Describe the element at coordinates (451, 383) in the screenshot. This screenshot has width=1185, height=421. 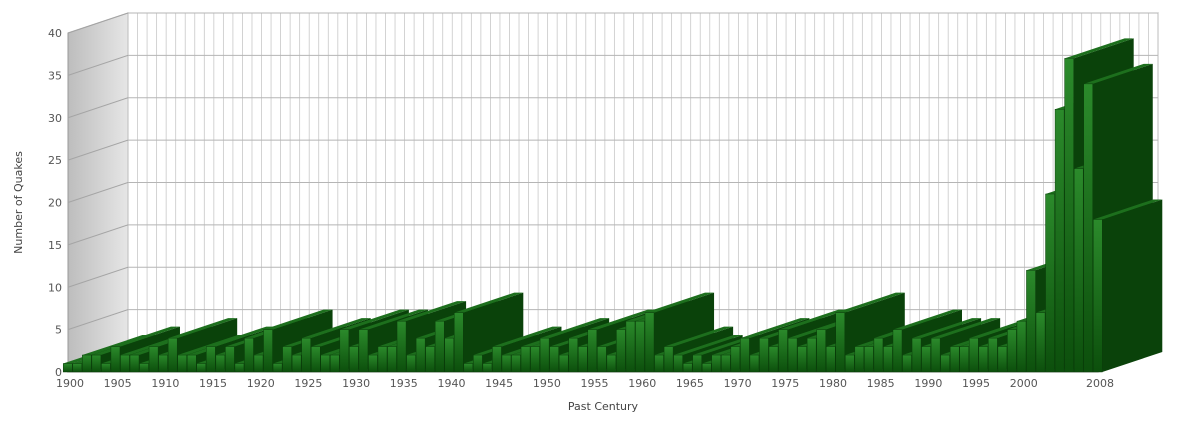
I see `x-tick-label: 1940` at that location.